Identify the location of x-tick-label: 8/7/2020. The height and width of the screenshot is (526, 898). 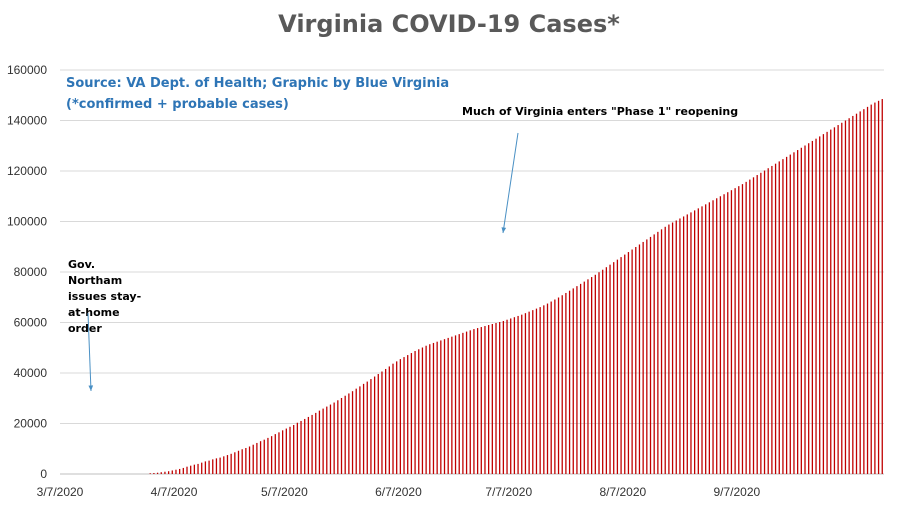
(622, 492).